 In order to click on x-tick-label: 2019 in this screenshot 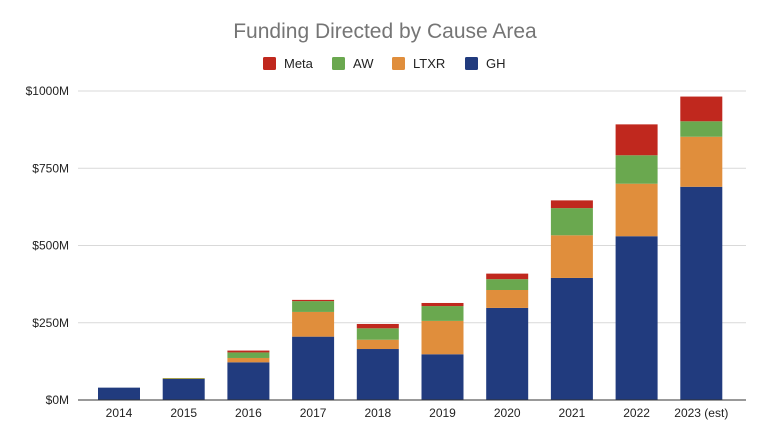, I will do `click(442, 413)`.